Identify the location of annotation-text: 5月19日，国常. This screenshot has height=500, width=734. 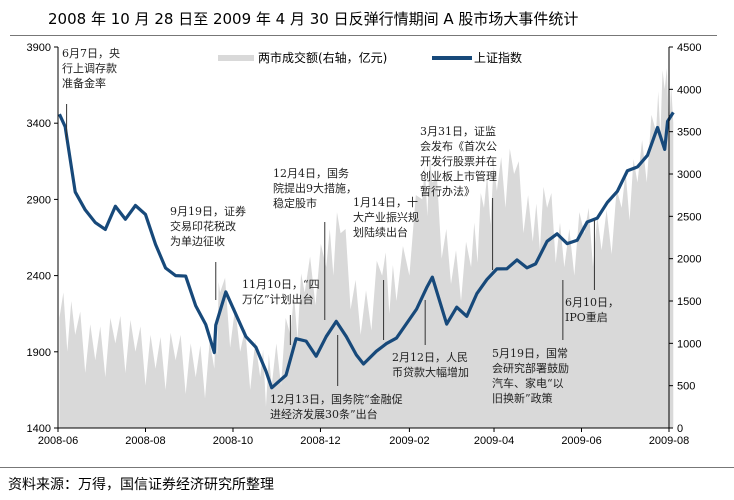
(530, 353).